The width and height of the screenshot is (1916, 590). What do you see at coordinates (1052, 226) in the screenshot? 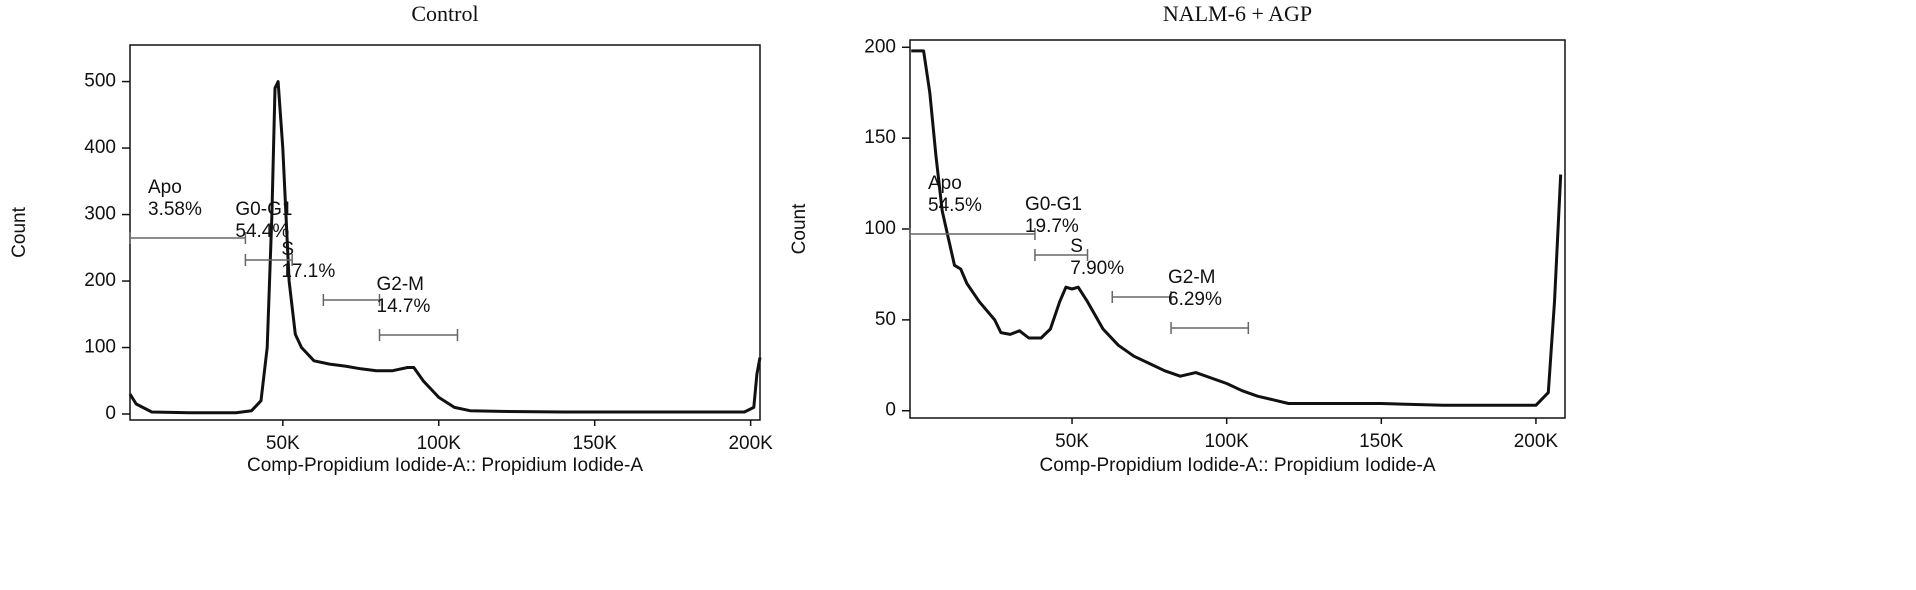
I see `gate-percent: 19.7%` at bounding box center [1052, 226].